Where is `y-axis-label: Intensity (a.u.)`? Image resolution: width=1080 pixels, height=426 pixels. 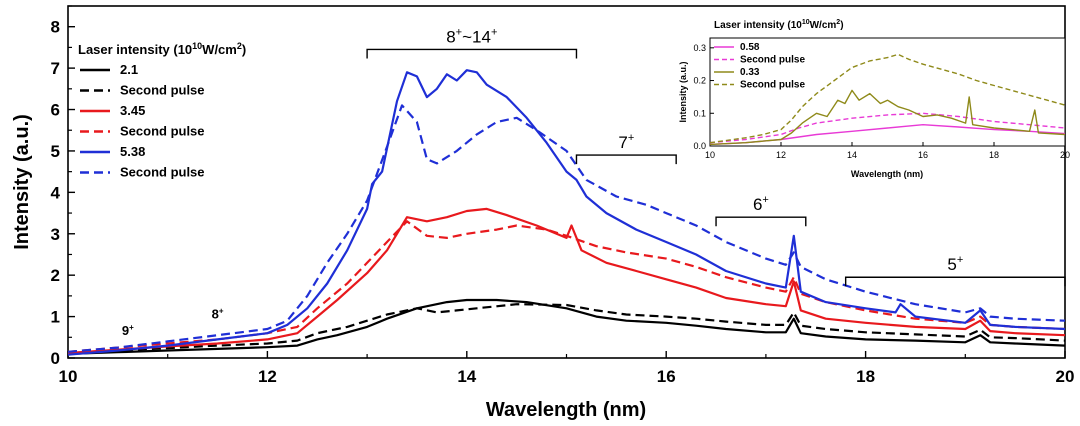 y-axis-label: Intensity (a.u.) is located at coordinates (22, 182).